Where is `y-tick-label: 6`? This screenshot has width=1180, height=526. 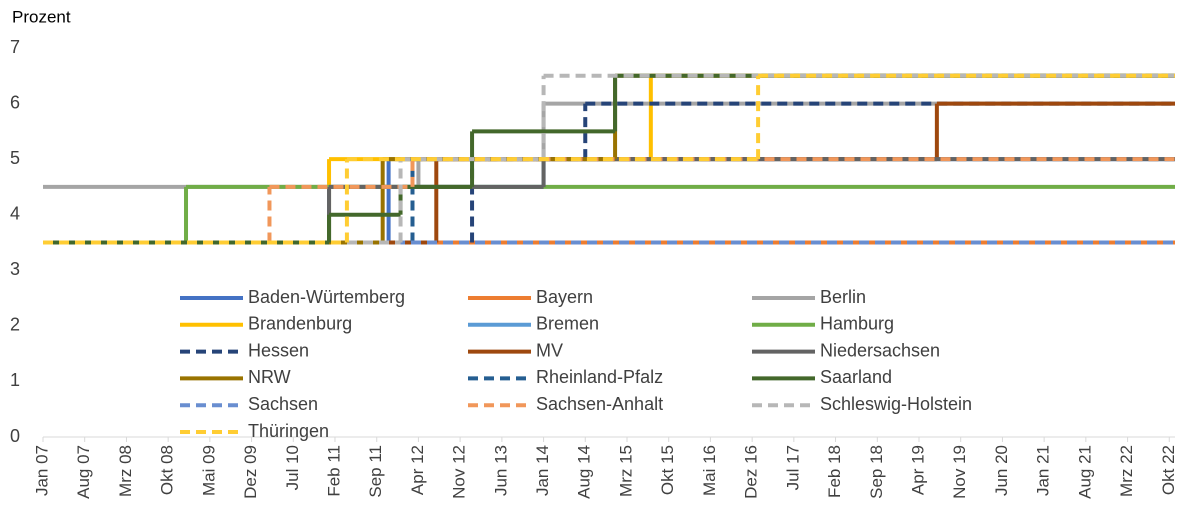 y-tick-label: 6 is located at coordinates (15, 102).